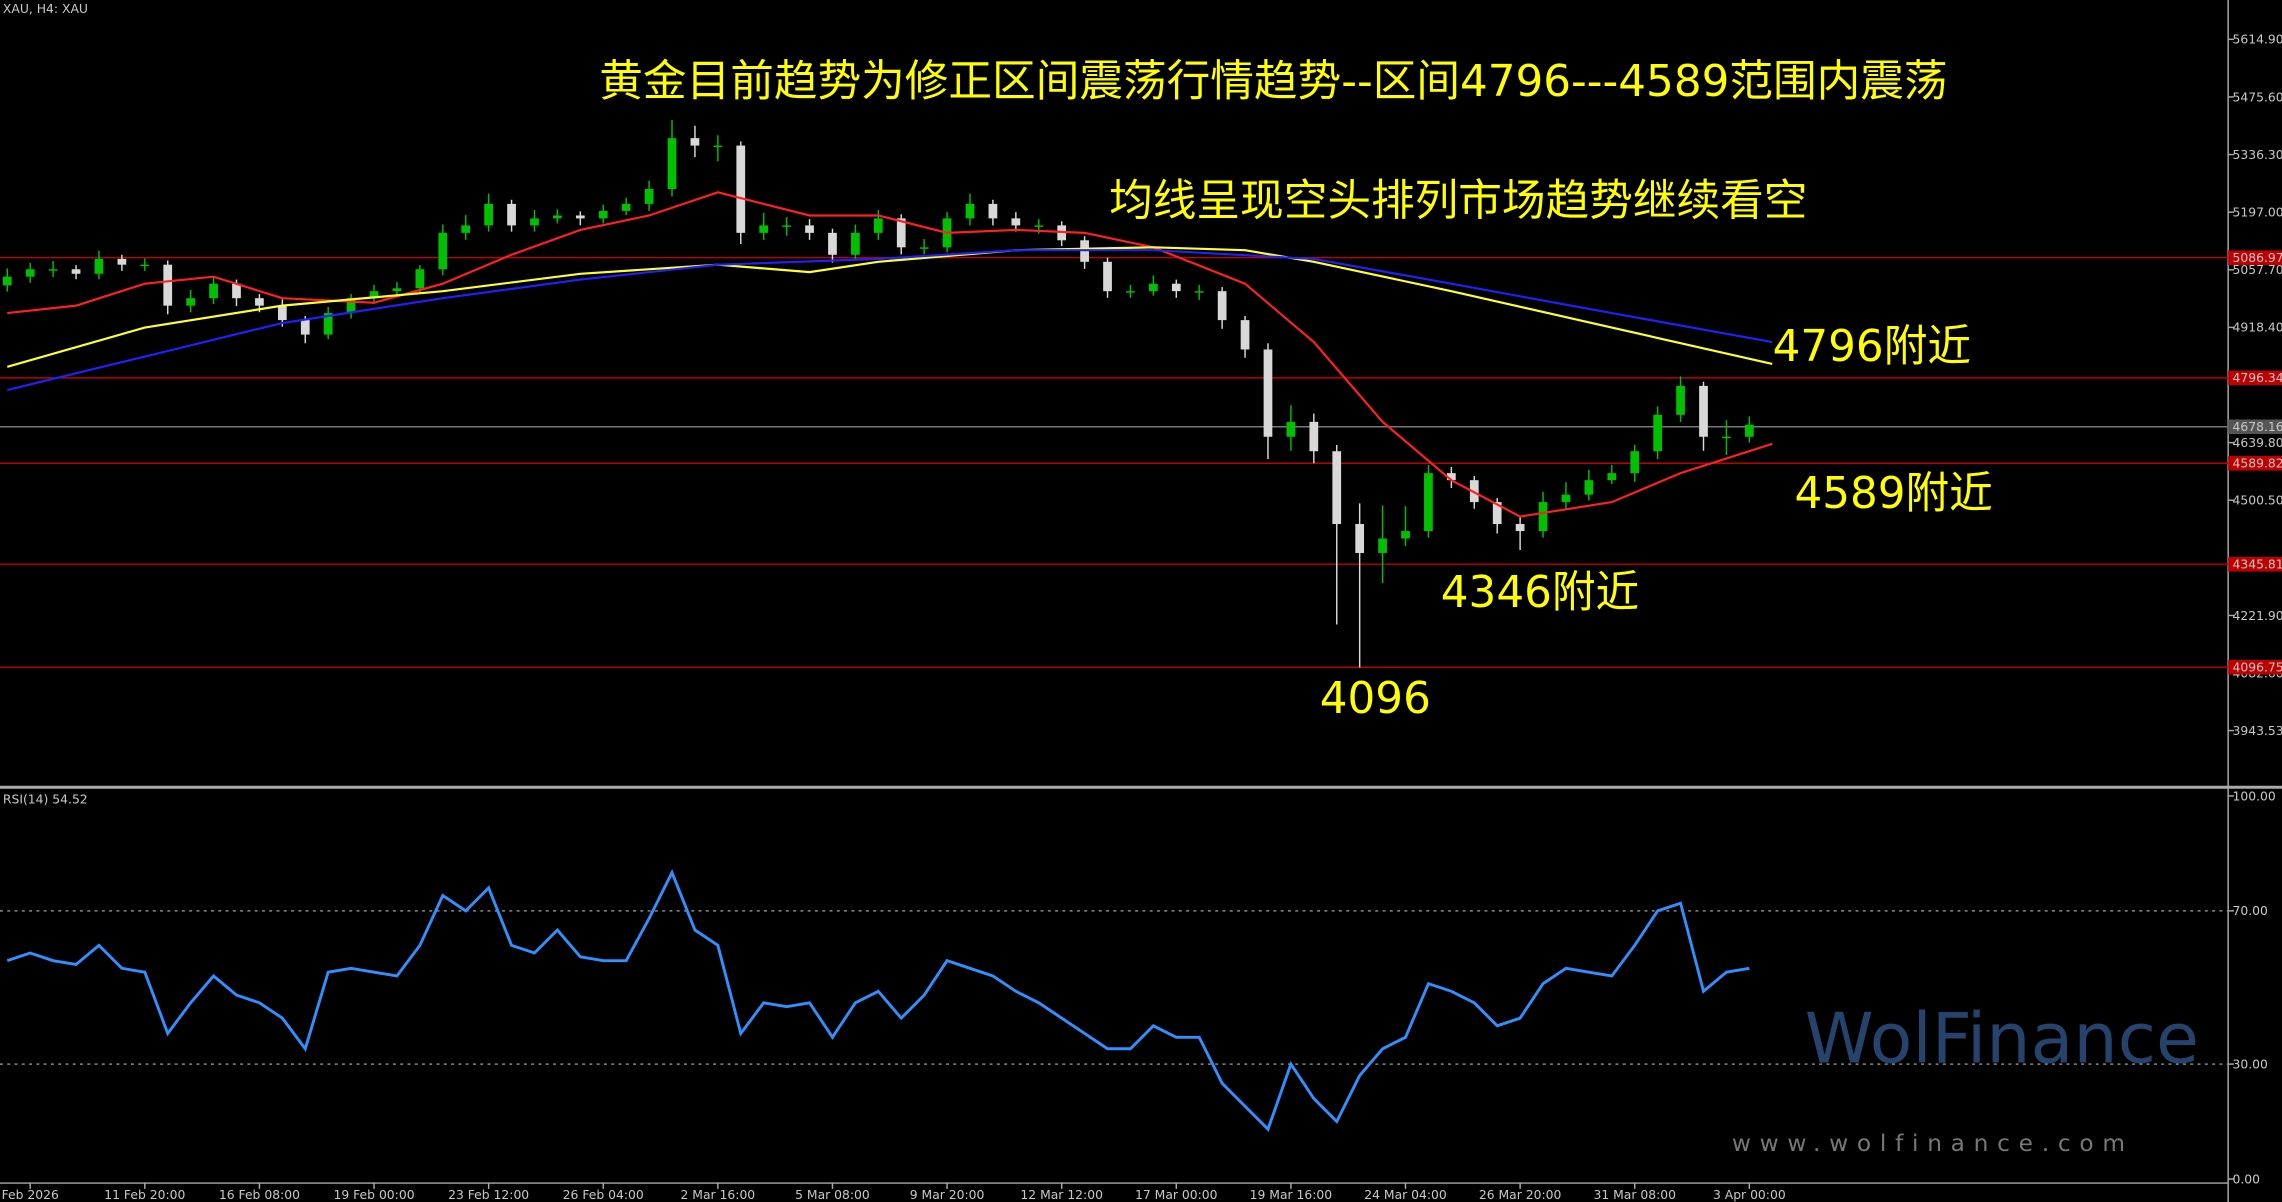 Image resolution: width=2282 pixels, height=1202 pixels. Describe the element at coordinates (2257, 155) in the screenshot. I see `y-tick-label: 5336.30` at that location.